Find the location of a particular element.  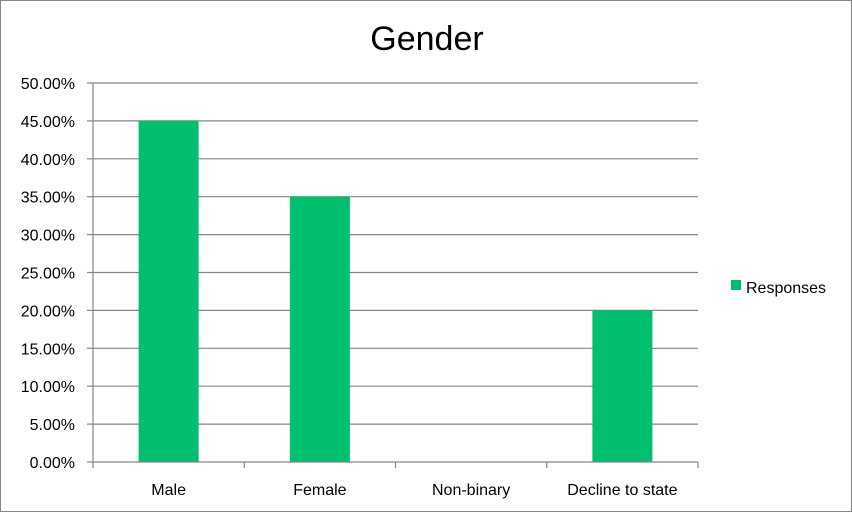

y-tick-label: 35.00% is located at coordinates (48, 198).